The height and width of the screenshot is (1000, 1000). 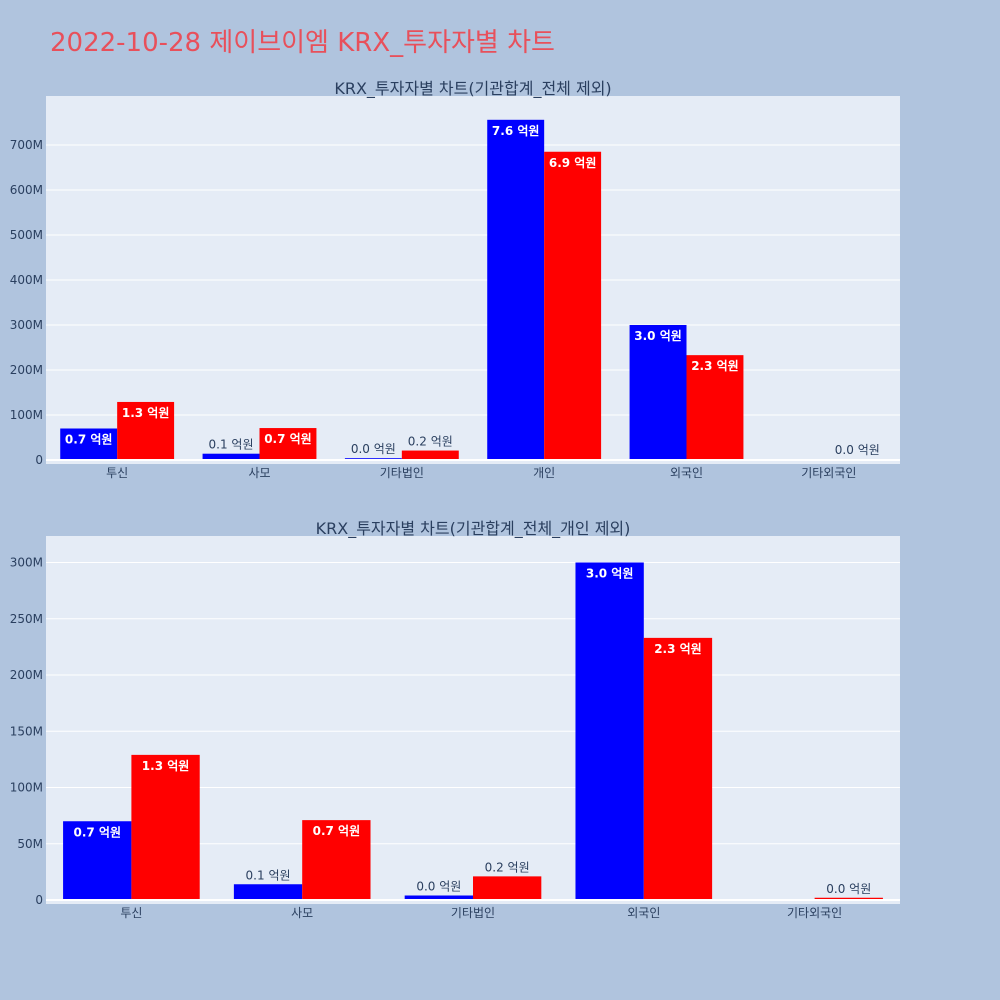 I want to click on y-tick-label: 150M, so click(x=26, y=731).